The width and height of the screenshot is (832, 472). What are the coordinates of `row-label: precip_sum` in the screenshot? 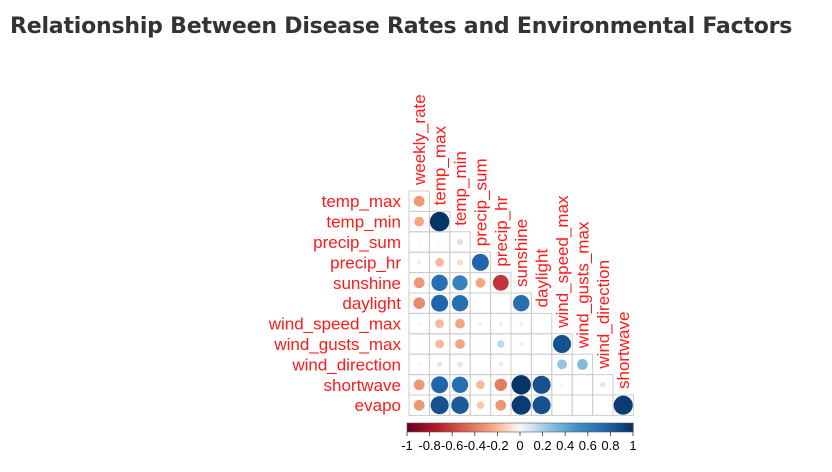 It's located at (357, 242).